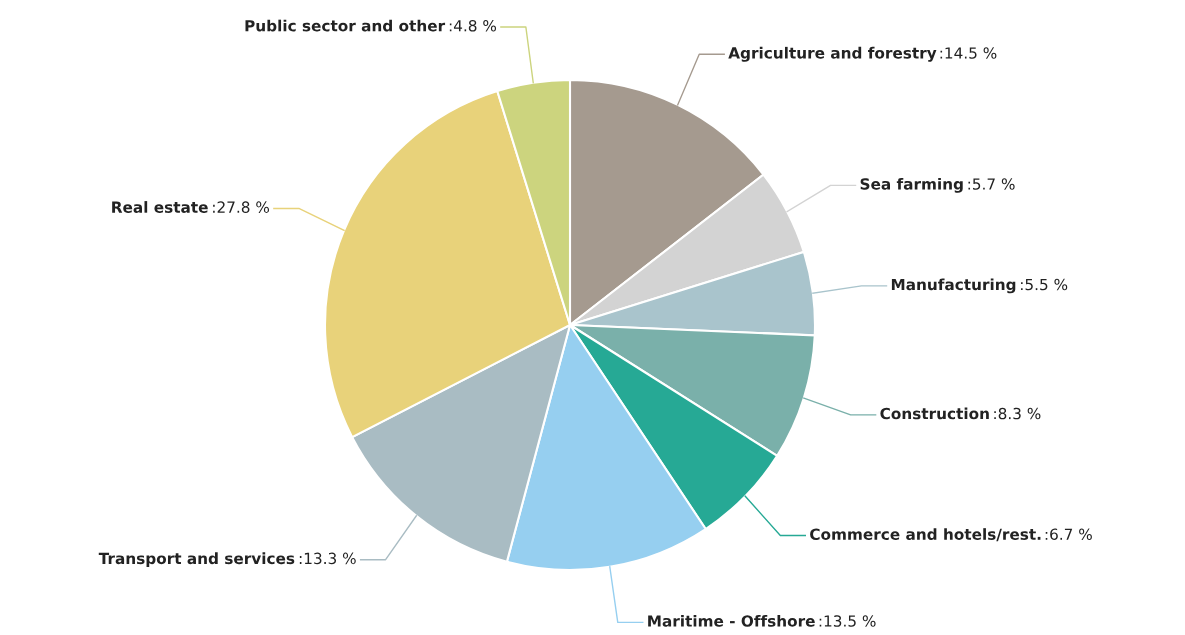 This screenshot has height=635, width=1185. What do you see at coordinates (731, 620) in the screenshot?
I see `slice-label: Maritime - Offshore` at bounding box center [731, 620].